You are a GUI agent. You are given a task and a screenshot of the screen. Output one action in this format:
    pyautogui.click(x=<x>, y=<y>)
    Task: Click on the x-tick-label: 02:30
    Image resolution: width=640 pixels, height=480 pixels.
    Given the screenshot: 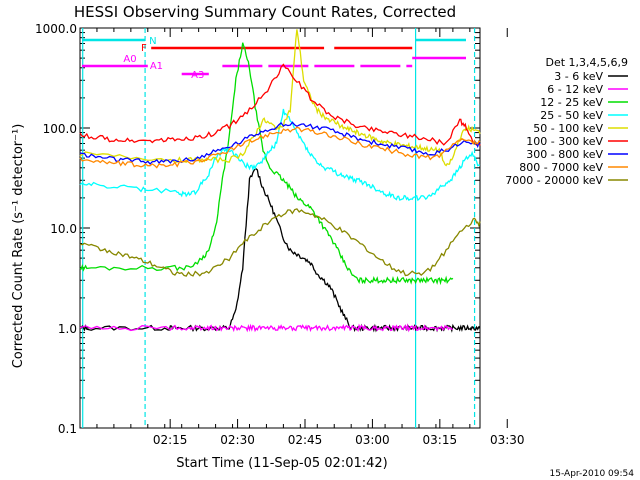 What is the action you would take?
    pyautogui.click(x=237, y=440)
    